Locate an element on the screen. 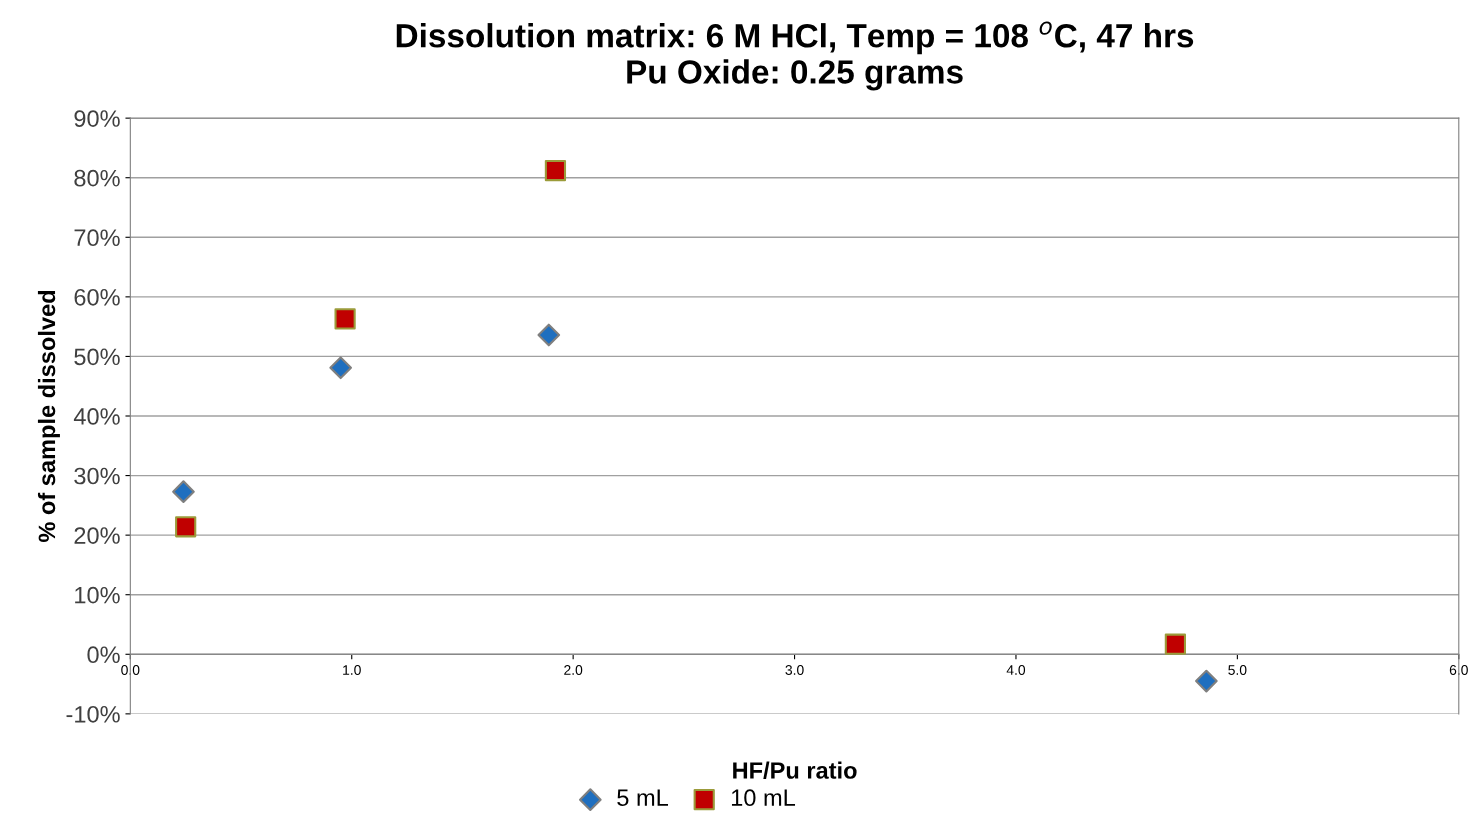 This screenshot has height=832, width=1481. x-tick-label: 2.0 is located at coordinates (573, 670).